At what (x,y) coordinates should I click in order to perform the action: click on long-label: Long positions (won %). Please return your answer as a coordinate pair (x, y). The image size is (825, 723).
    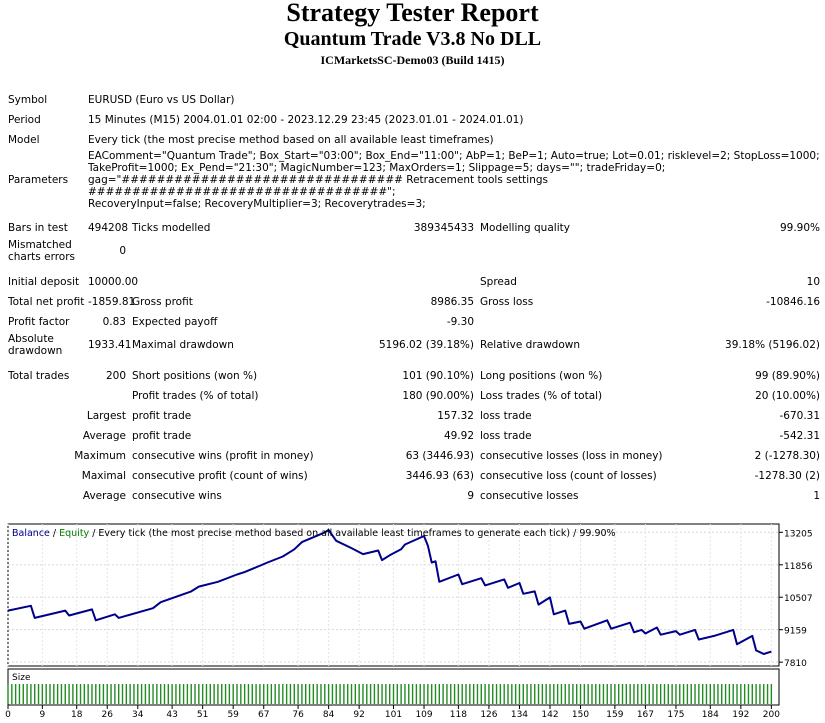
    Looking at the image, I should click on (541, 376).